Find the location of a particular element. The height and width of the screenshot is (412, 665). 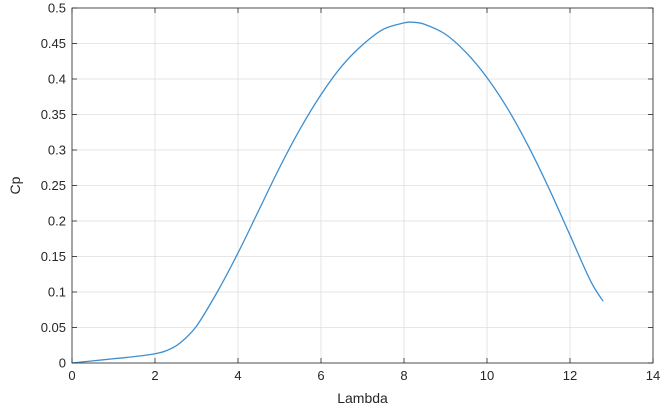

x-axis-label: Lambda is located at coordinates (362, 398).